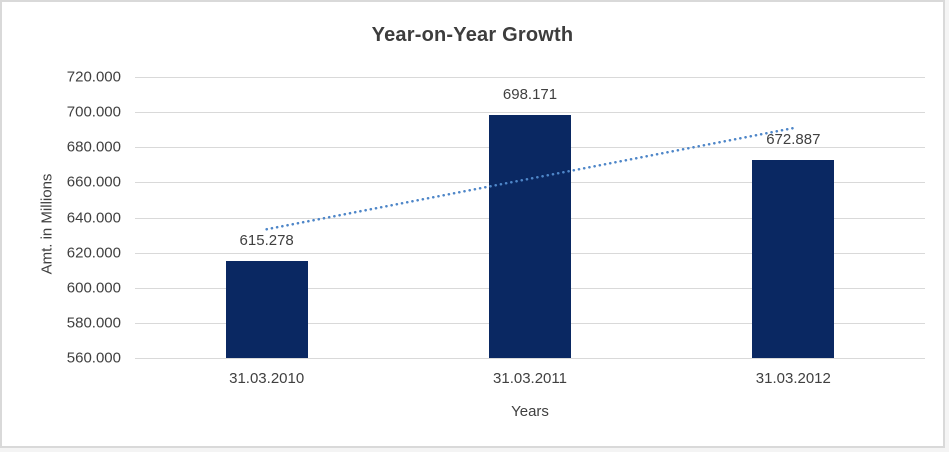  Describe the element at coordinates (93, 323) in the screenshot. I see `y-tick-label: 580.000` at that location.